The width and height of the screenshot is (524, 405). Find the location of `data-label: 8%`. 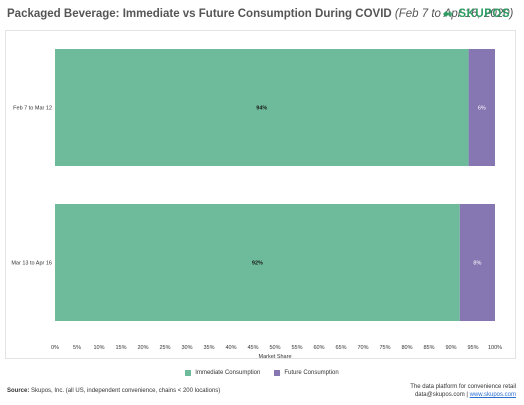

data-label: 8% is located at coordinates (477, 264).